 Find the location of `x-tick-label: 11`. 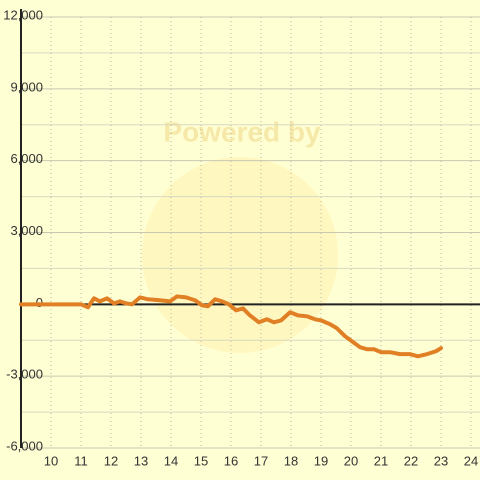

x-tick-label: 11 is located at coordinates (81, 460).